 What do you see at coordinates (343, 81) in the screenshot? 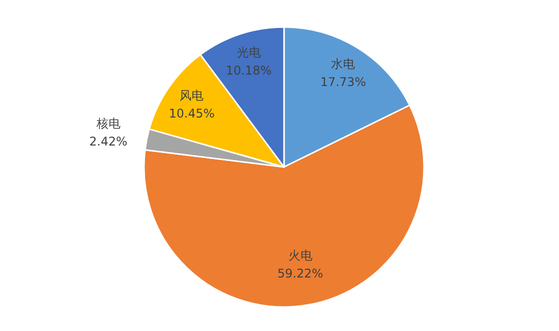
I see `data-label: 17.73%` at bounding box center [343, 81].